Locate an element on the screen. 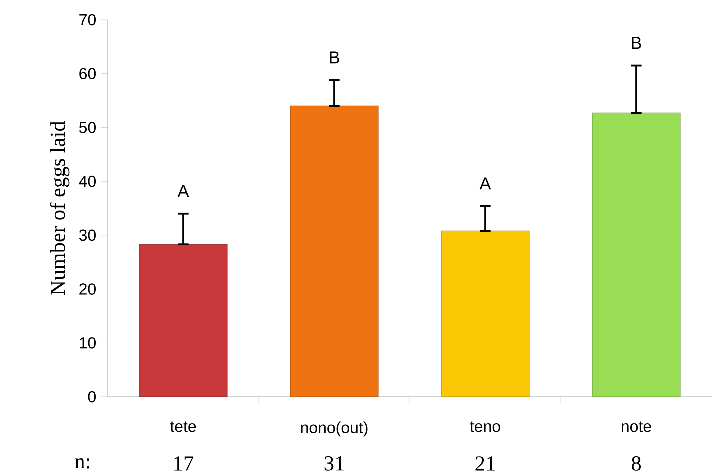  x-tick-label: teno is located at coordinates (485, 427).